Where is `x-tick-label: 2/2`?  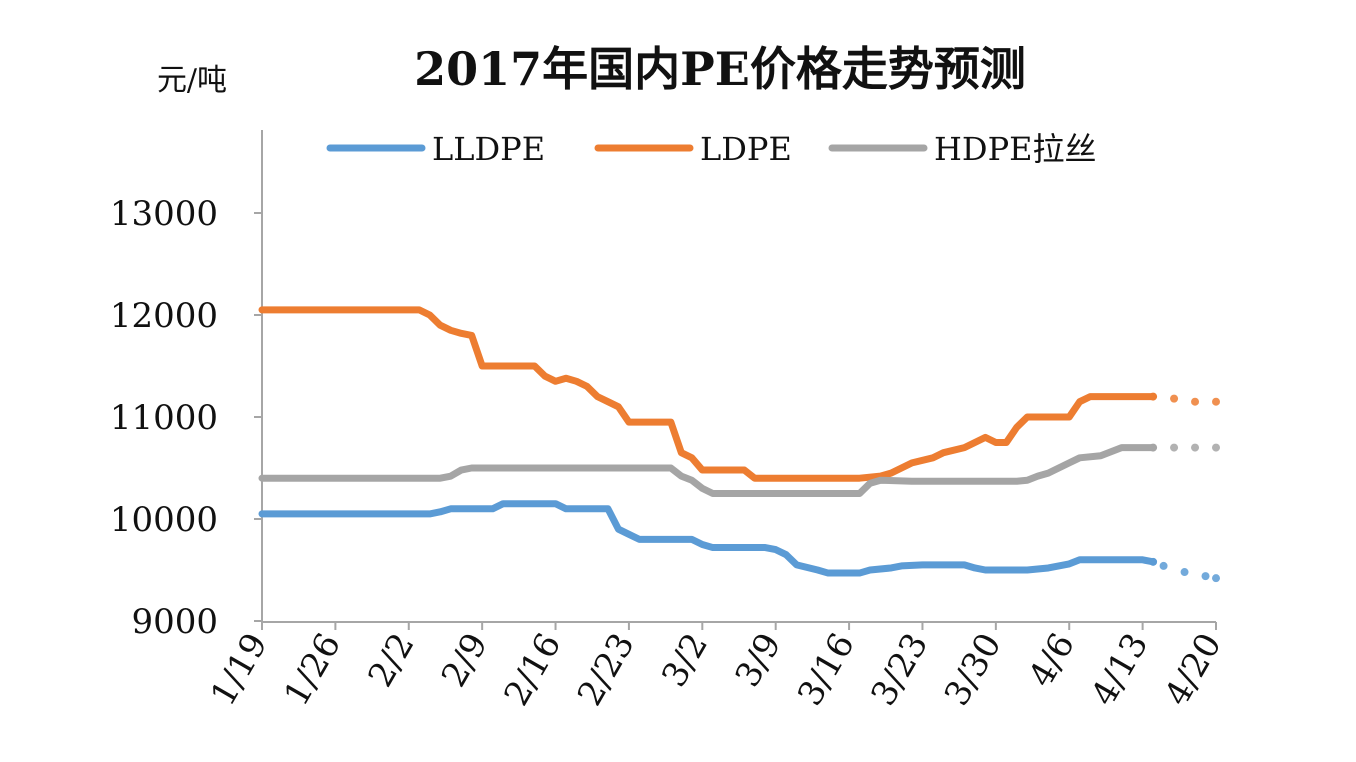
x-tick-label: 2/2 is located at coordinates (392, 660).